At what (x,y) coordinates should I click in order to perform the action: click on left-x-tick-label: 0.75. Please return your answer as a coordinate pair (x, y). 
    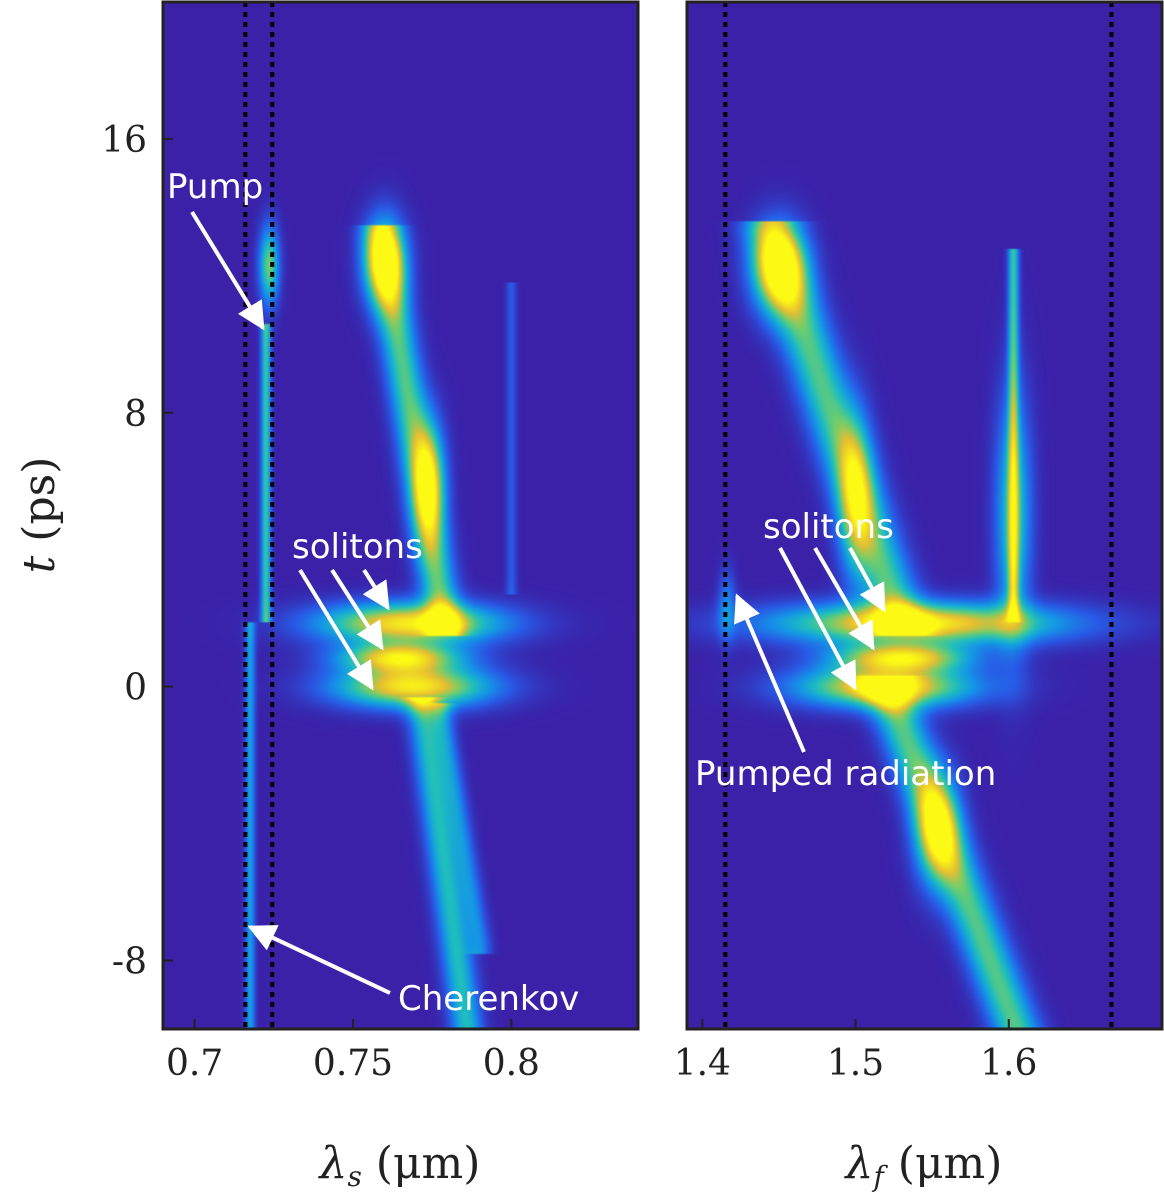
    Looking at the image, I should click on (353, 1063).